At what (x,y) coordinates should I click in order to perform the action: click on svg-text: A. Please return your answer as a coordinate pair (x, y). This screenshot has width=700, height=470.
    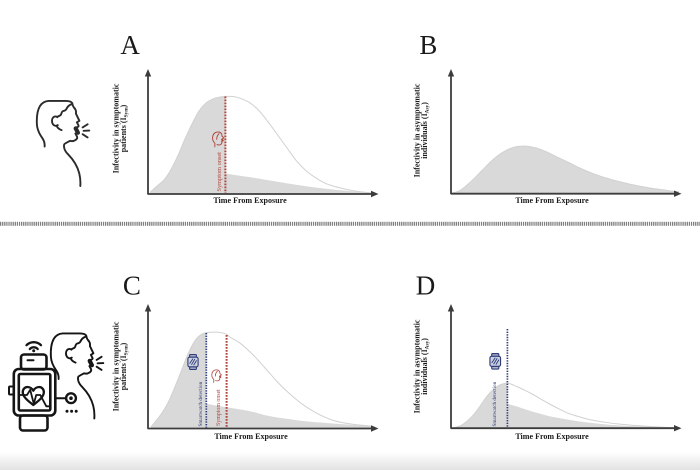
    Looking at the image, I should click on (130, 45).